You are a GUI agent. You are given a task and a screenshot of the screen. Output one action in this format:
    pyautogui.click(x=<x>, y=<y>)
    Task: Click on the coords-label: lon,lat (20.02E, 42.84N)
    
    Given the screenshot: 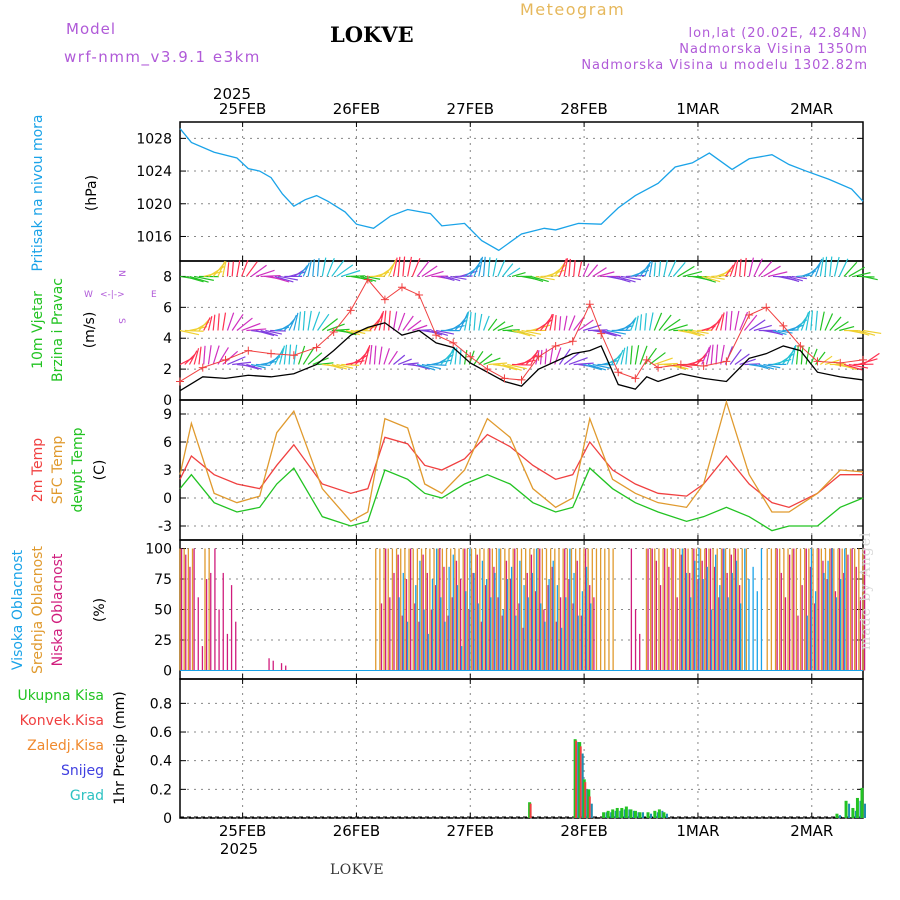 What is the action you would take?
    pyautogui.click(x=778, y=33)
    